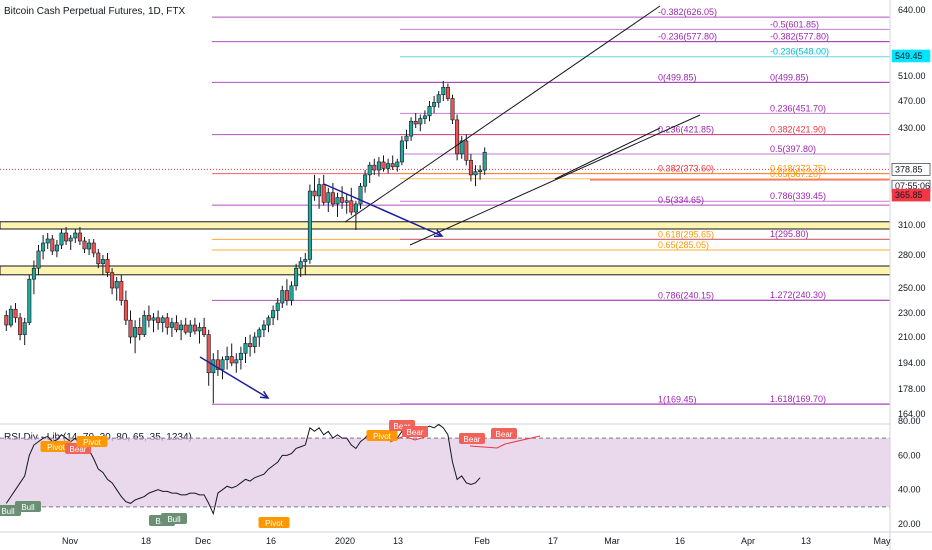 The width and height of the screenshot is (932, 550). I want to click on rsi-tick-label: 60.00, so click(909, 455).